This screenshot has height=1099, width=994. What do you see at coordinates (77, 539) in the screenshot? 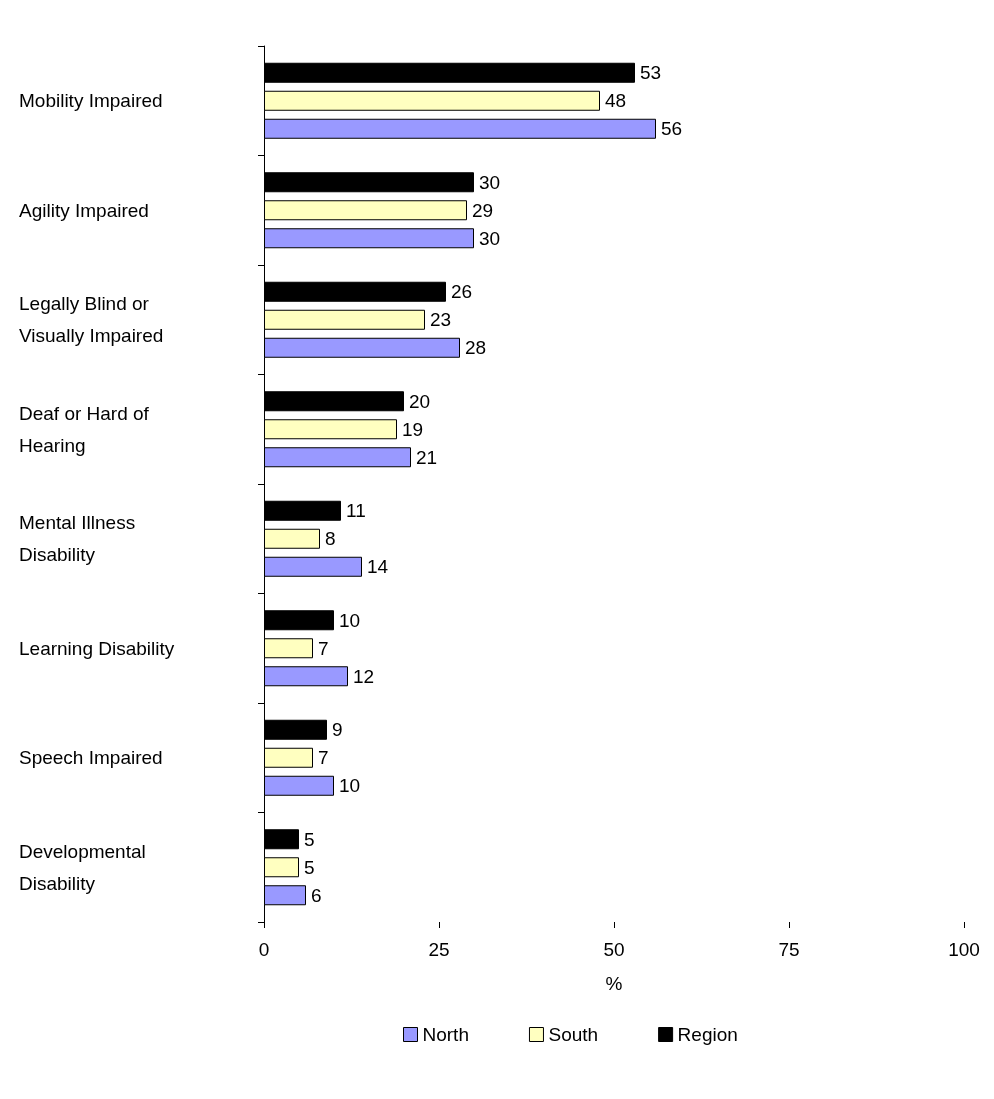
I see `y-tick-label: Mental Illness Disability` at bounding box center [77, 539].